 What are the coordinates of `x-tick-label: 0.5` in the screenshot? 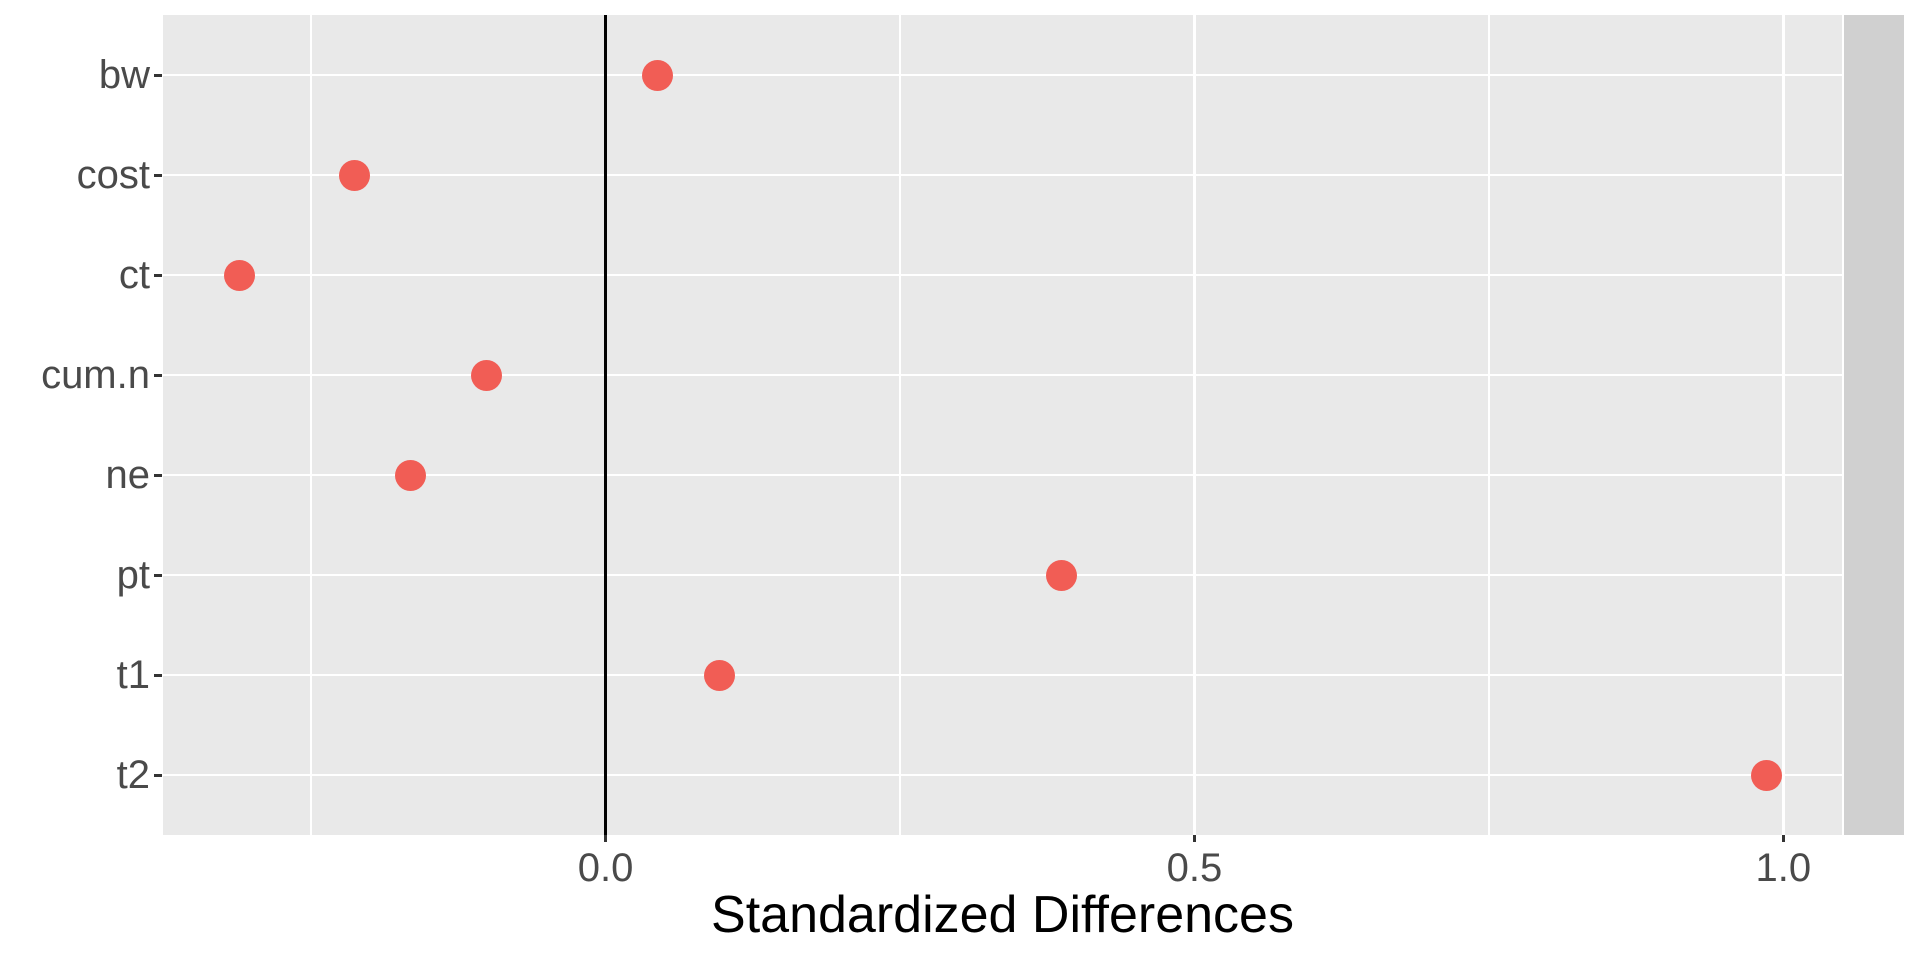 It's located at (1194, 868).